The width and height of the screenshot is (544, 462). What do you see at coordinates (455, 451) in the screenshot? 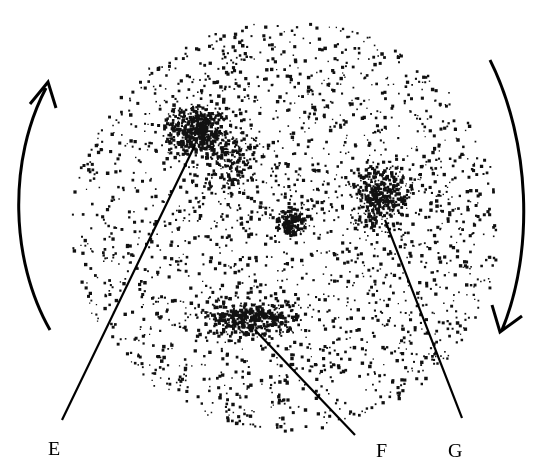
I see `label-g: G` at bounding box center [455, 451].